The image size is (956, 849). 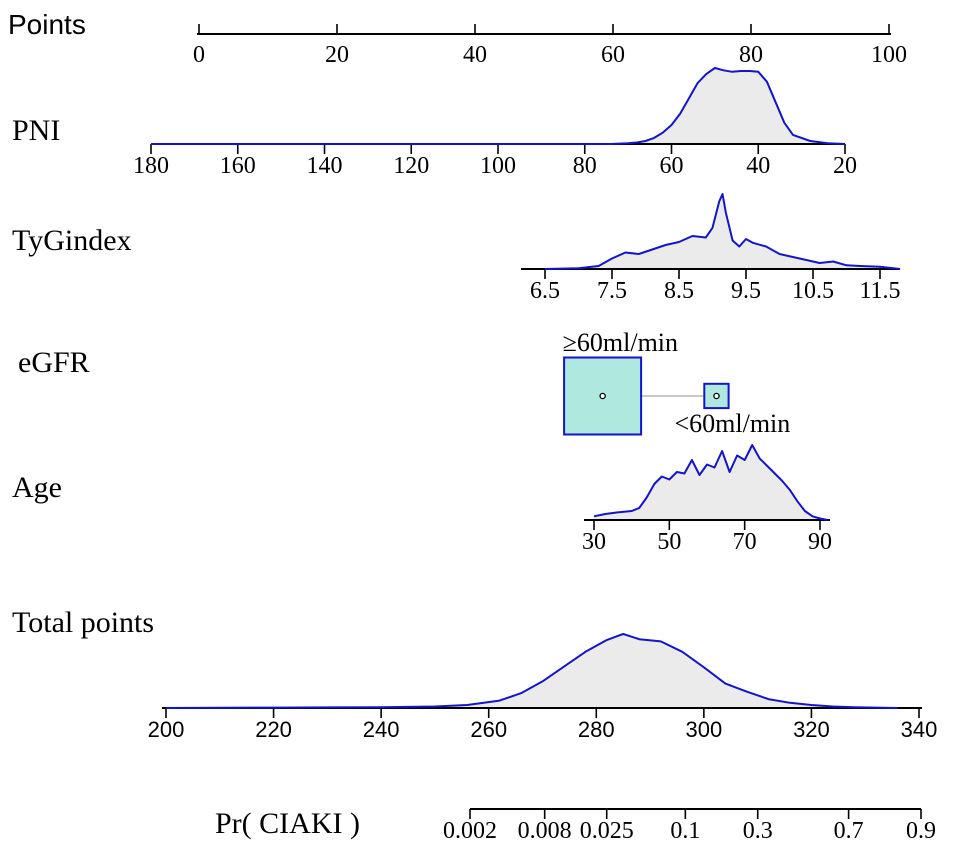 What do you see at coordinates (488, 729) in the screenshot?
I see `total-points-tick-label: 260` at bounding box center [488, 729].